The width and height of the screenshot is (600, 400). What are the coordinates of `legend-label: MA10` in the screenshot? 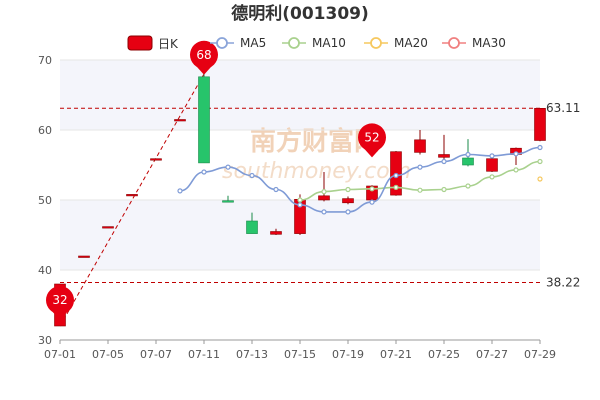 It's located at (329, 43).